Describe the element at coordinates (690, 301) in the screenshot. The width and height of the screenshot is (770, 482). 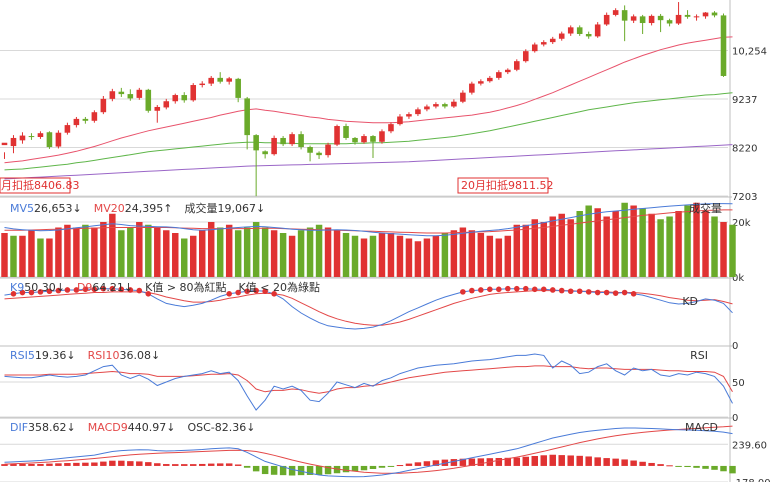
I see `kd-panel-title: KD` at that location.